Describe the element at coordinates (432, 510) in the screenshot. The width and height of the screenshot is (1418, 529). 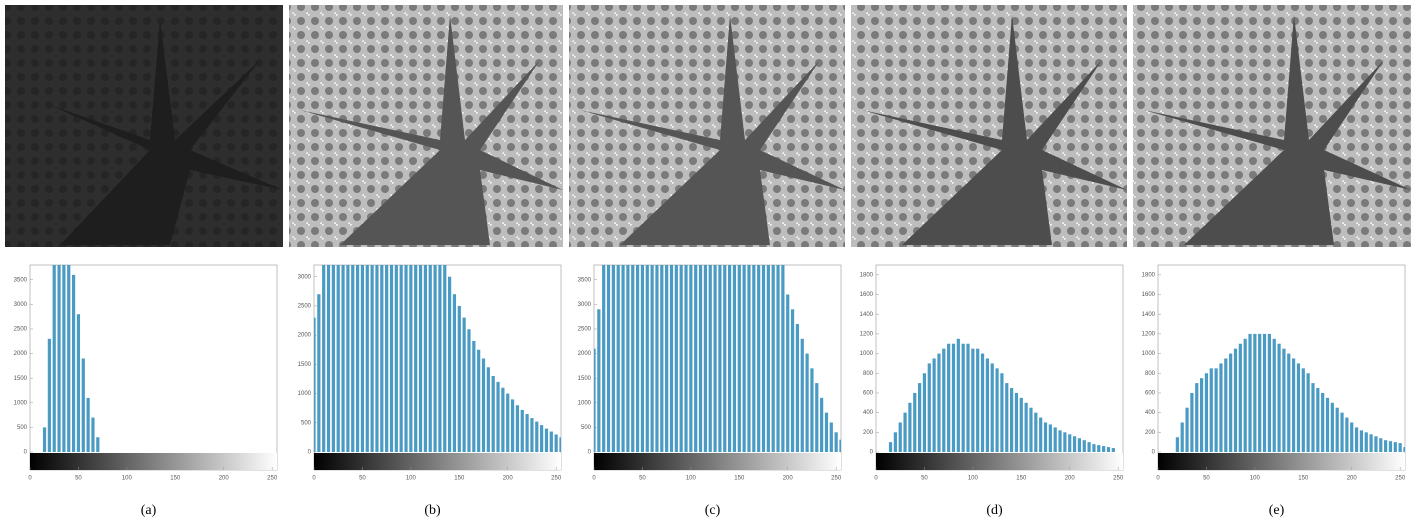
I see `caption: (b)` at that location.